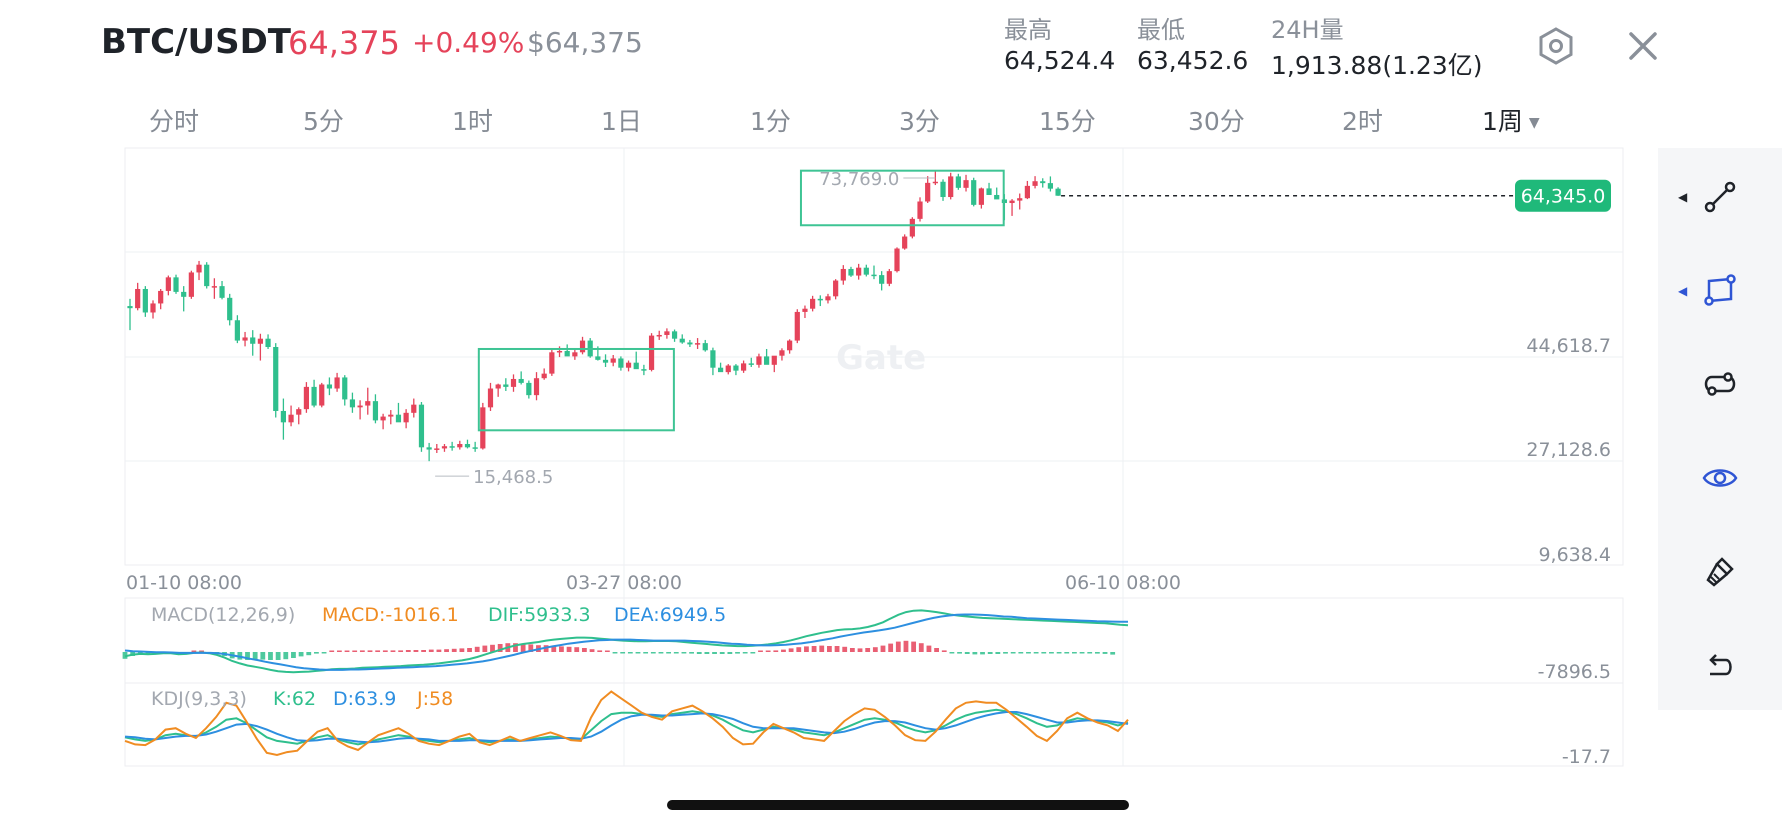 Image resolution: width=1792 pixels, height=828 pixels. Describe the element at coordinates (1720, 478) in the screenshot. I see `eye-icon` at that location.